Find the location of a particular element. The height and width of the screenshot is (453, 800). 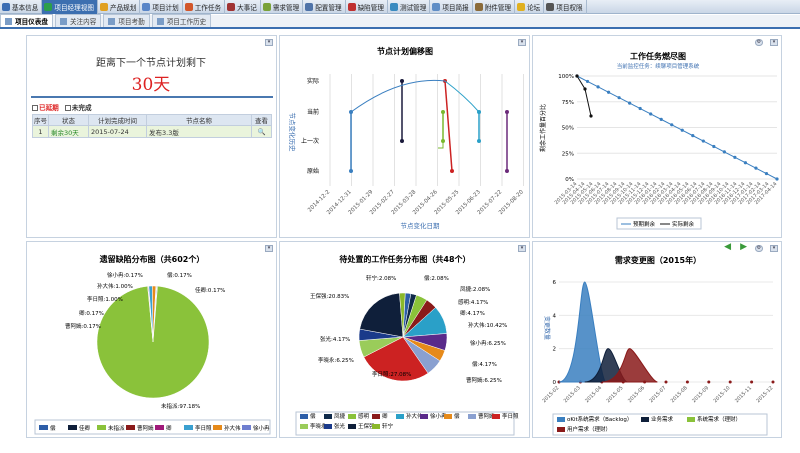

nav-item-2: 产品规划 is located at coordinates (119, 7).